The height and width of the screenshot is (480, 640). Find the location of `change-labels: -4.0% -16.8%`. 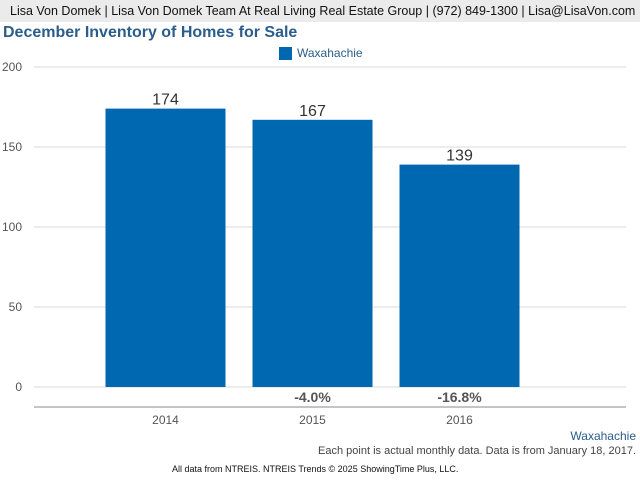

change-labels: -4.0% -16.8% is located at coordinates (388, 397).